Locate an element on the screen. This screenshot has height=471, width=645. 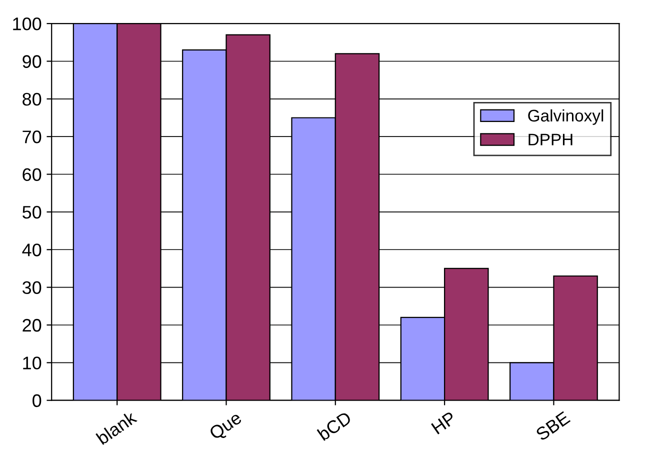
x-tick-label: bCD is located at coordinates (334, 425).